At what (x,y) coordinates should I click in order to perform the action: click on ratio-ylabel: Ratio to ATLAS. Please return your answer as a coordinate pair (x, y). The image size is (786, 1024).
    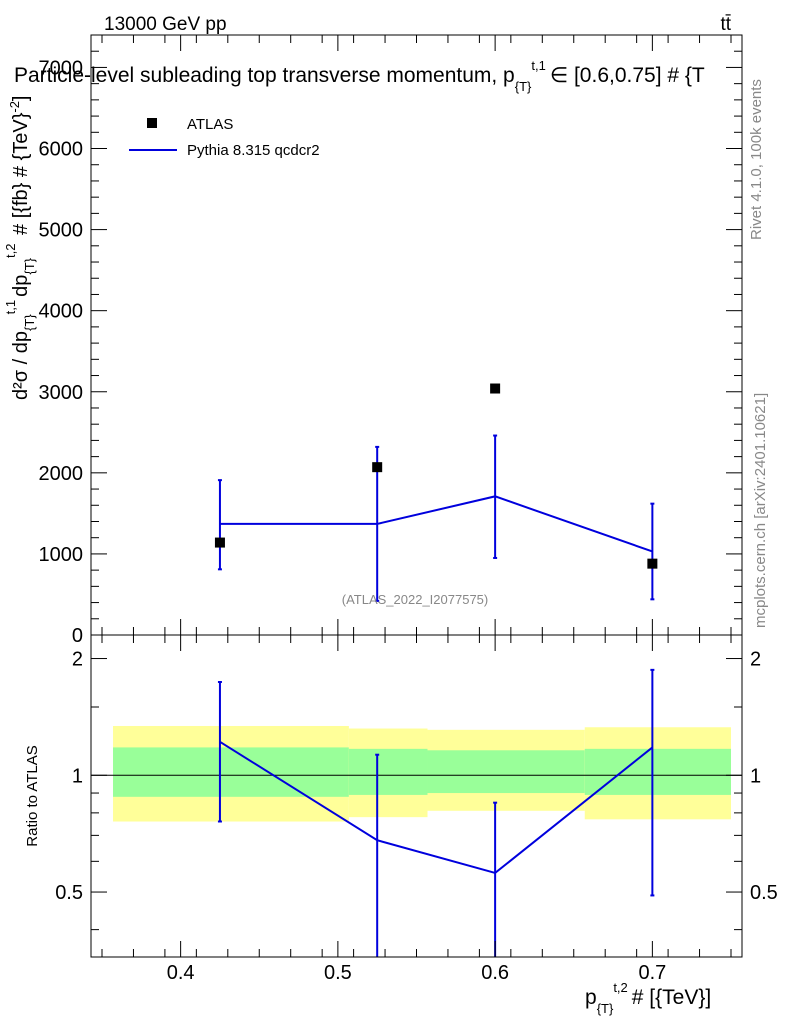
    Looking at the image, I should click on (32, 795).